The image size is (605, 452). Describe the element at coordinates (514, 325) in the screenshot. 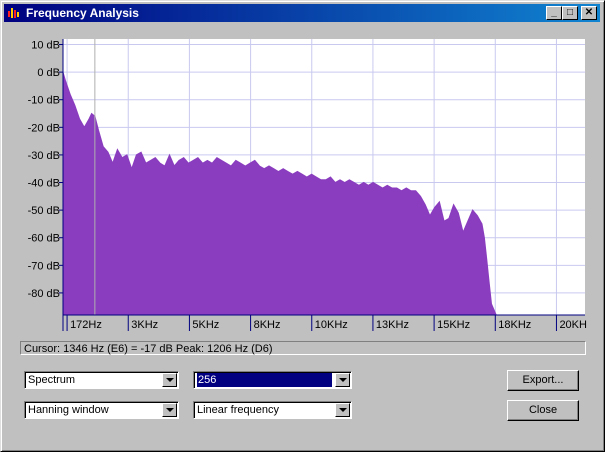

I see `x-tick-label: 18KHz` at that location.